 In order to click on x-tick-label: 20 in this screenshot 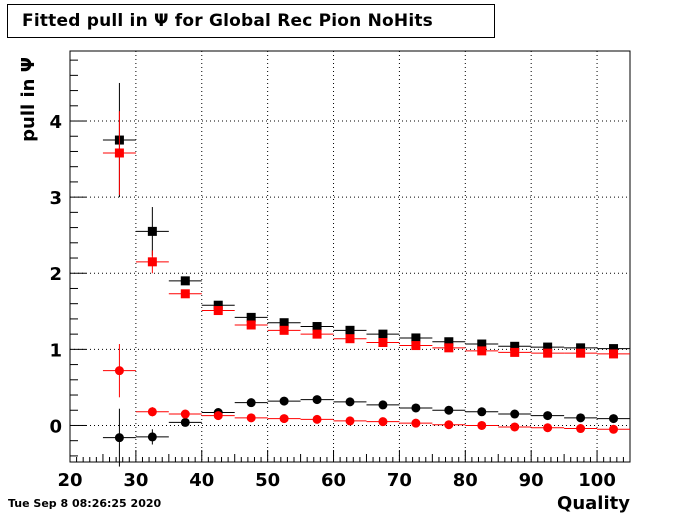, I will do `click(69, 480)`.